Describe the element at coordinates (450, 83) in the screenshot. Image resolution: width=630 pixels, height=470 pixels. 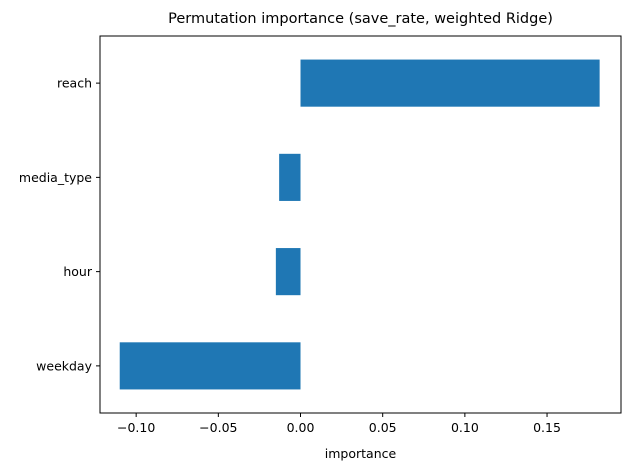
I see `bar-reach` at that location.